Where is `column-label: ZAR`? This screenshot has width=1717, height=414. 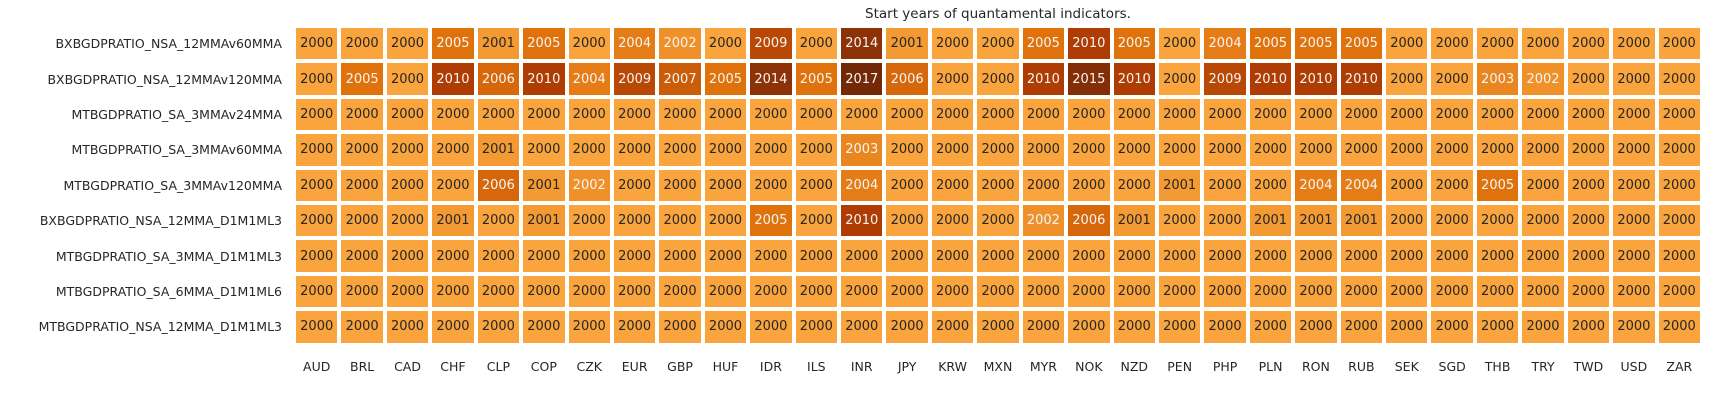
column-label: ZAR is located at coordinates (1679, 366).